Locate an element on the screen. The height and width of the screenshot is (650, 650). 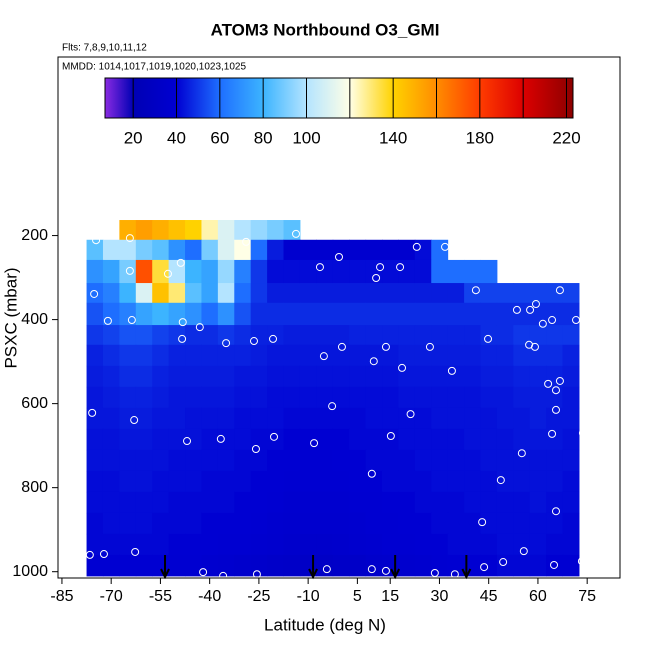
x-tick-label: -10 is located at coordinates (308, 596).